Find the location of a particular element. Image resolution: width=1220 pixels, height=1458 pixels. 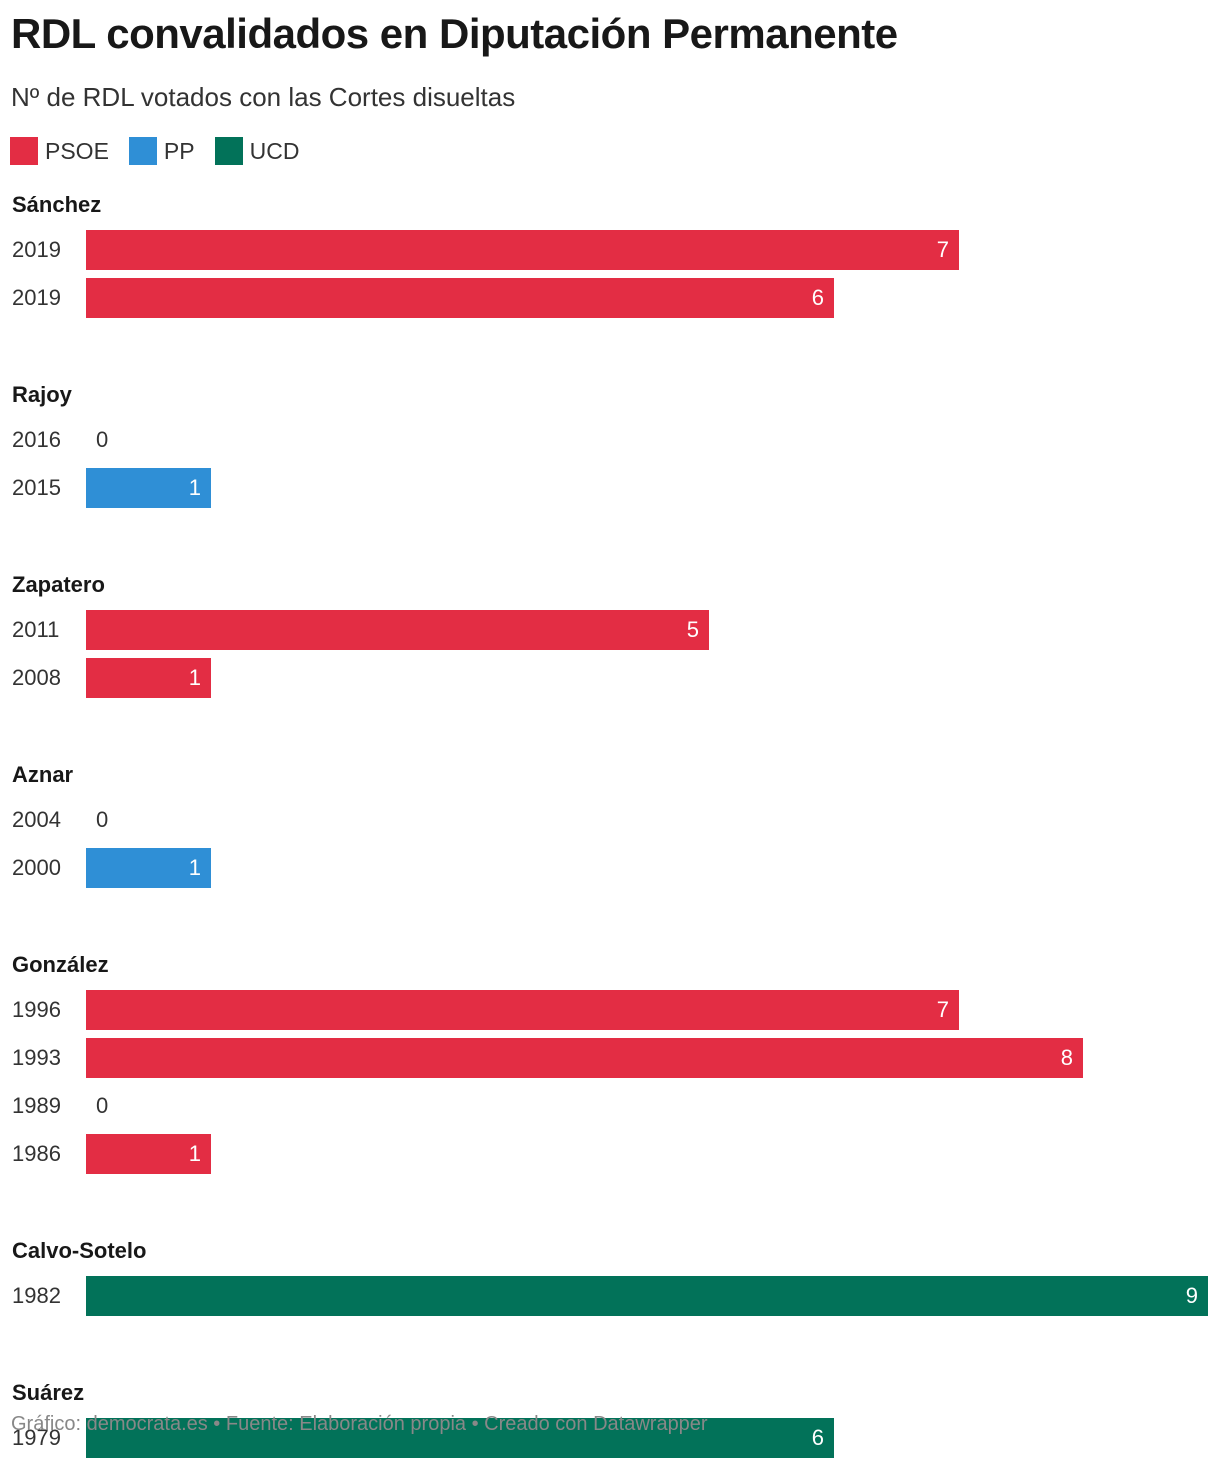

year-label: 2015 is located at coordinates (36, 487).